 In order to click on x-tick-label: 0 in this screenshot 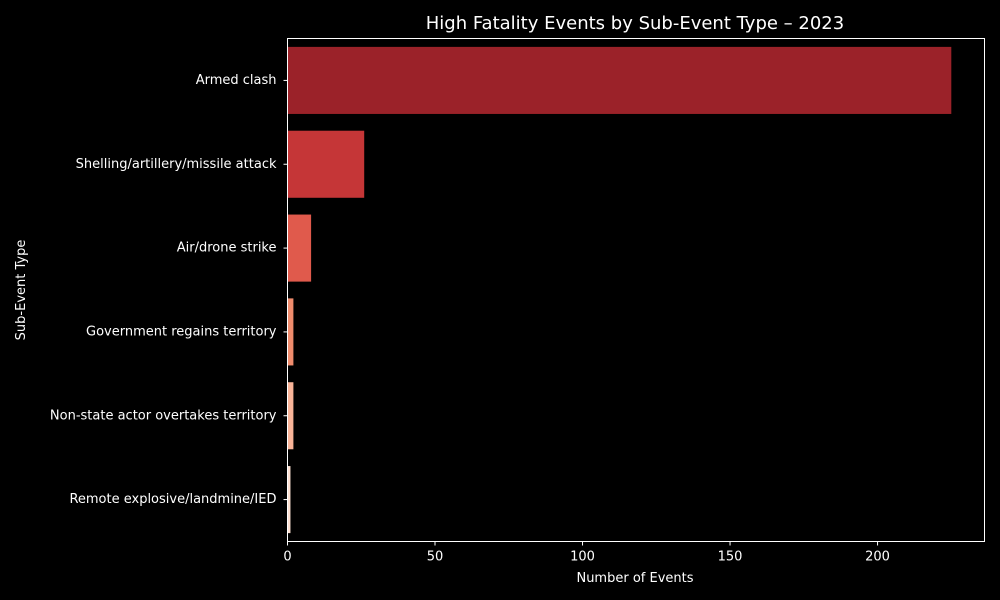, I will do `click(287, 557)`.